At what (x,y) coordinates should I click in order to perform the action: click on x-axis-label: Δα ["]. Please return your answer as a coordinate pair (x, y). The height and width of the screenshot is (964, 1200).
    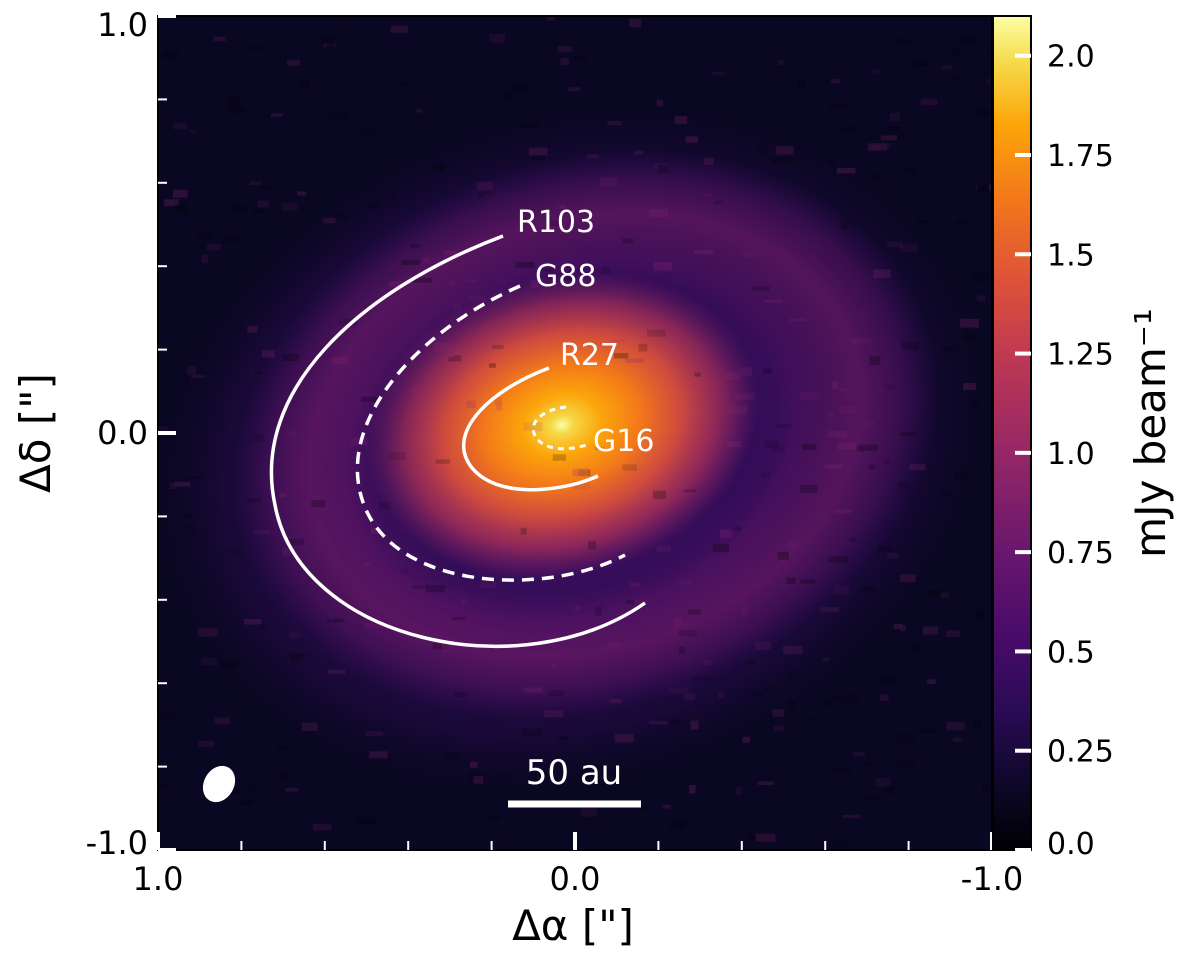
    Looking at the image, I should click on (573, 925).